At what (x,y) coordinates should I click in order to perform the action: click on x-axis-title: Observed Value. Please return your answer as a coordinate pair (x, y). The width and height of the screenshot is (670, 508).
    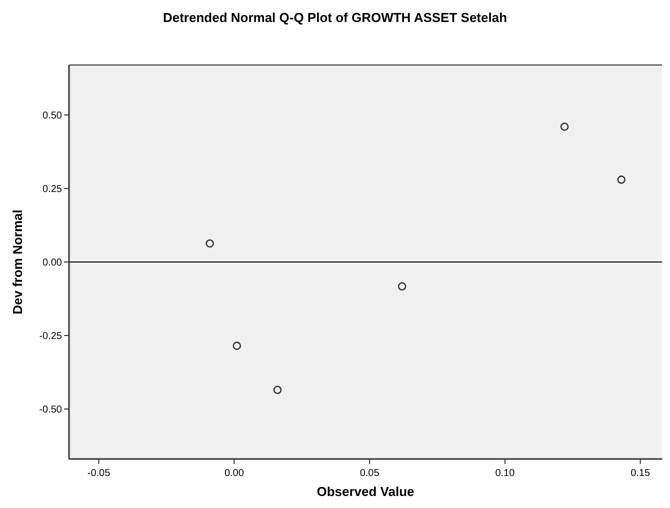
    Looking at the image, I should click on (365, 491).